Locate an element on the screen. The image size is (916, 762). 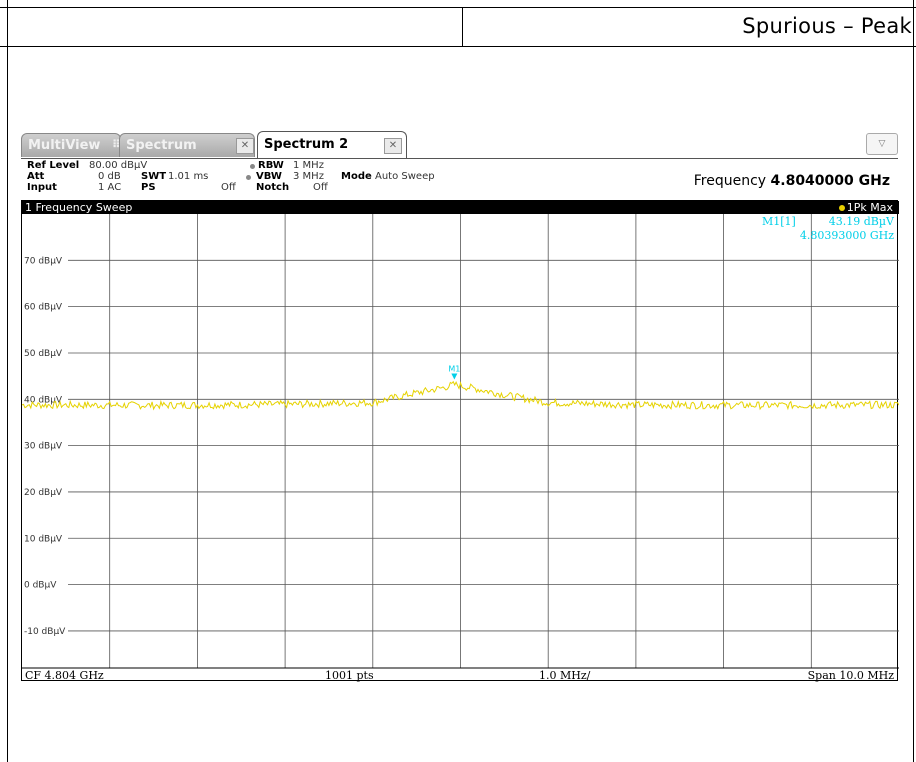
trace-line is located at coordinates (460, 395).